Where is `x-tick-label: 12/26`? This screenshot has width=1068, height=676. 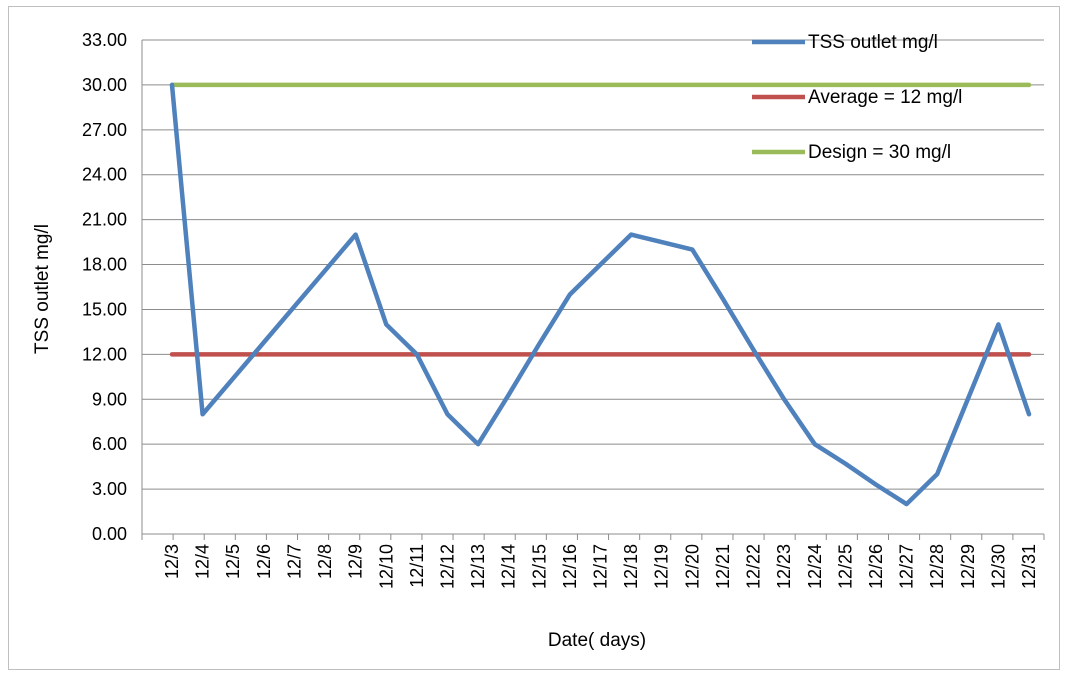
x-tick-label: 12/26 is located at coordinates (876, 566).